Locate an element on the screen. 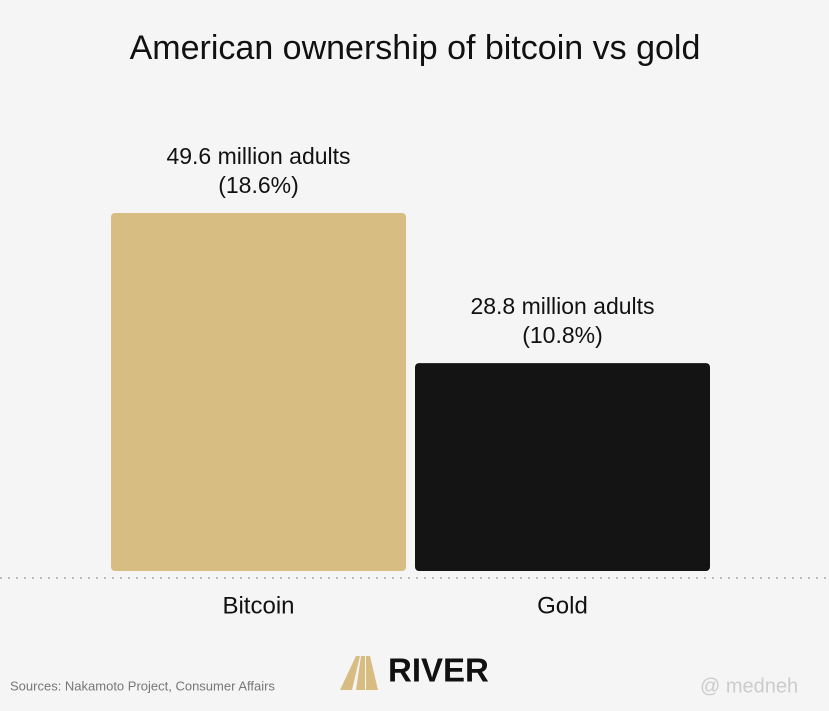  value-label: 49.6 million adults is located at coordinates (258, 156).